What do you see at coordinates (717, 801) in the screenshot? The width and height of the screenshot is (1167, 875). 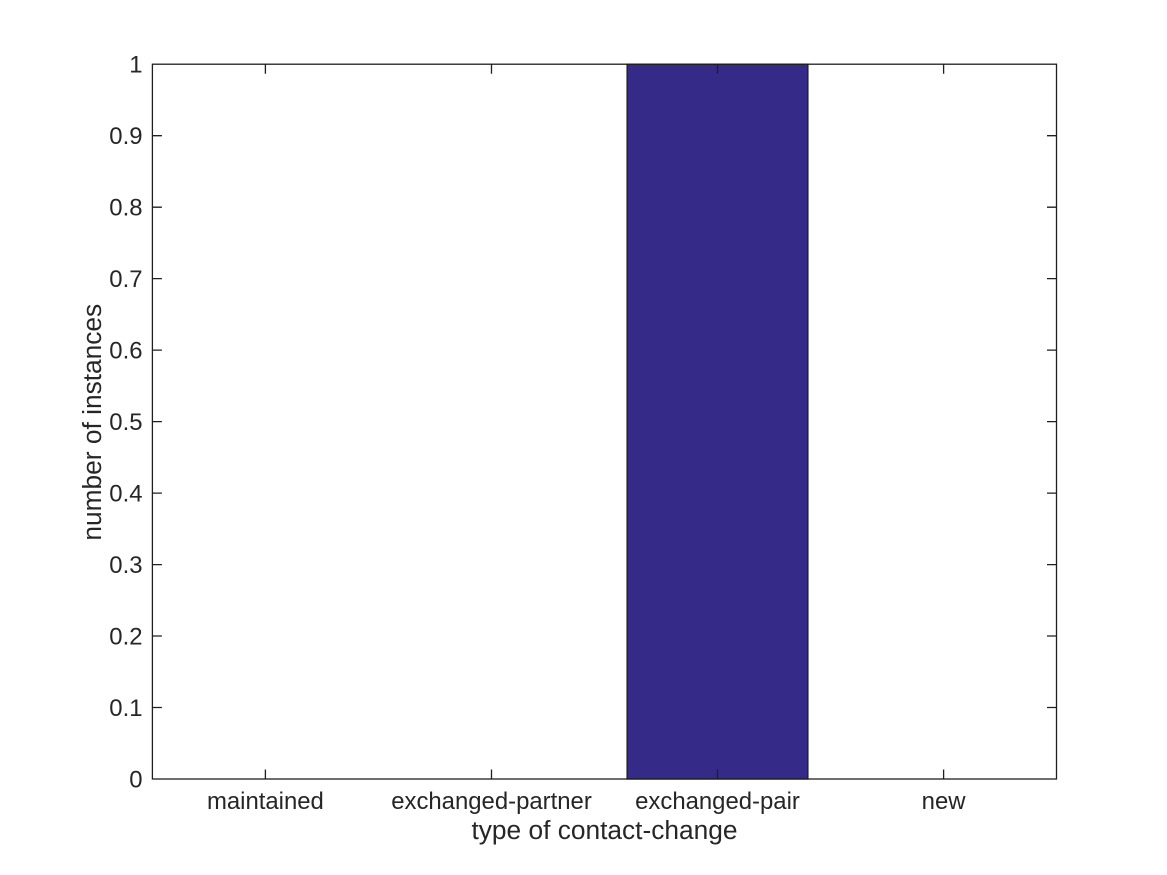 I see `svg-text: exchanged-pair` at bounding box center [717, 801].